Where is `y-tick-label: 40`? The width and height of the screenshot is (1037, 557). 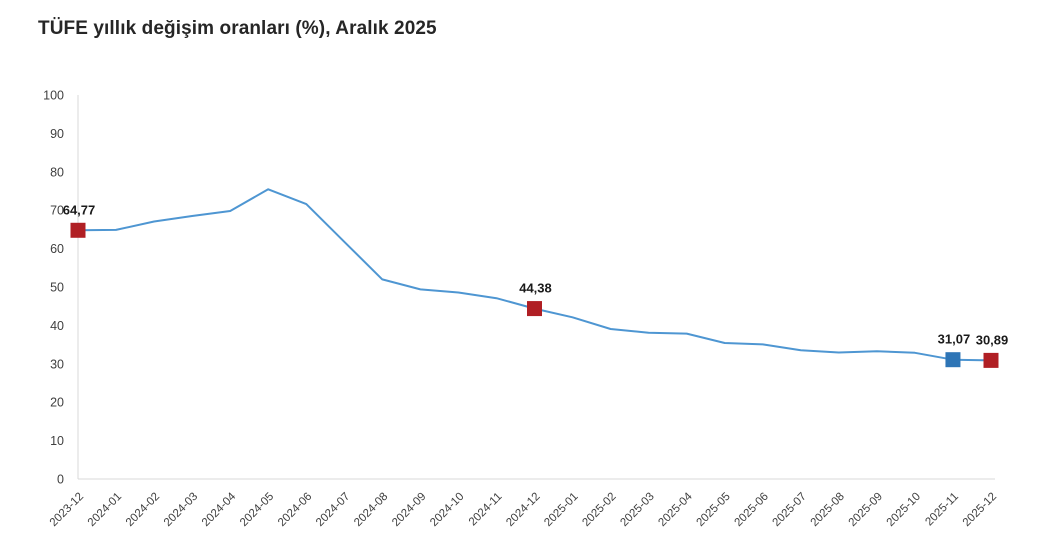
y-tick-label: 40 is located at coordinates (57, 326).